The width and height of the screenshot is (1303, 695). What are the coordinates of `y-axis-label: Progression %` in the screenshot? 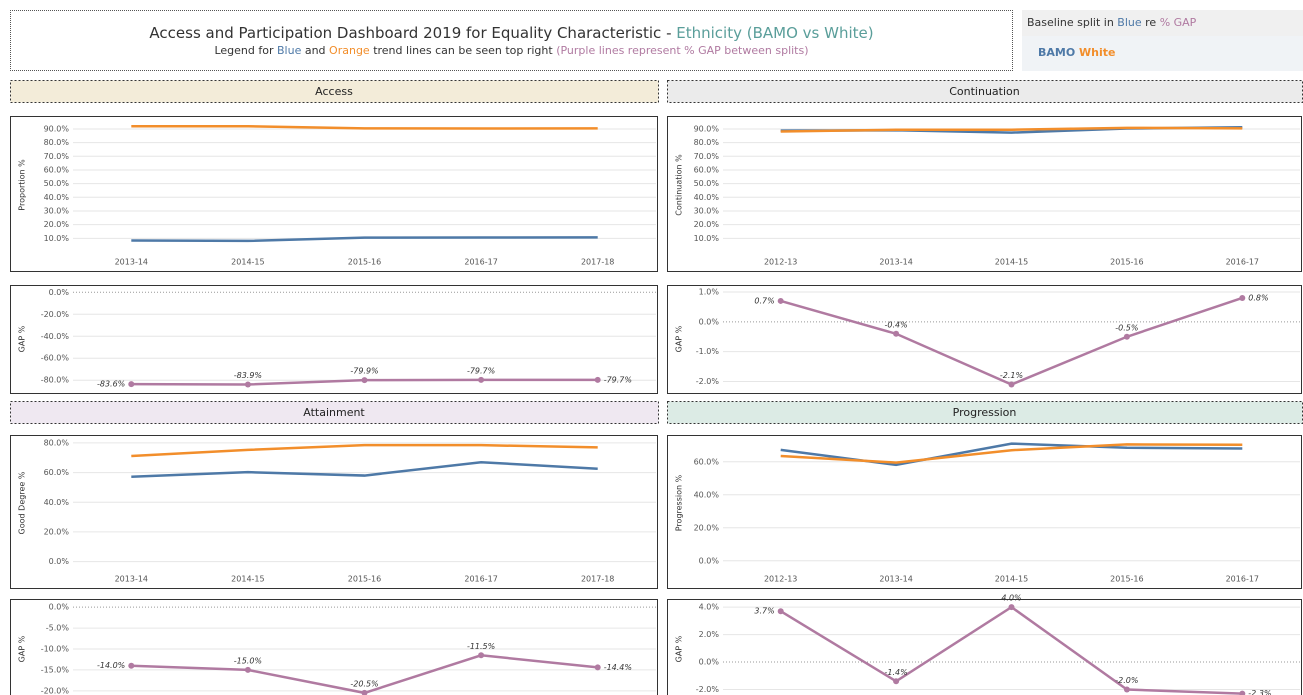 It's located at (679, 502).